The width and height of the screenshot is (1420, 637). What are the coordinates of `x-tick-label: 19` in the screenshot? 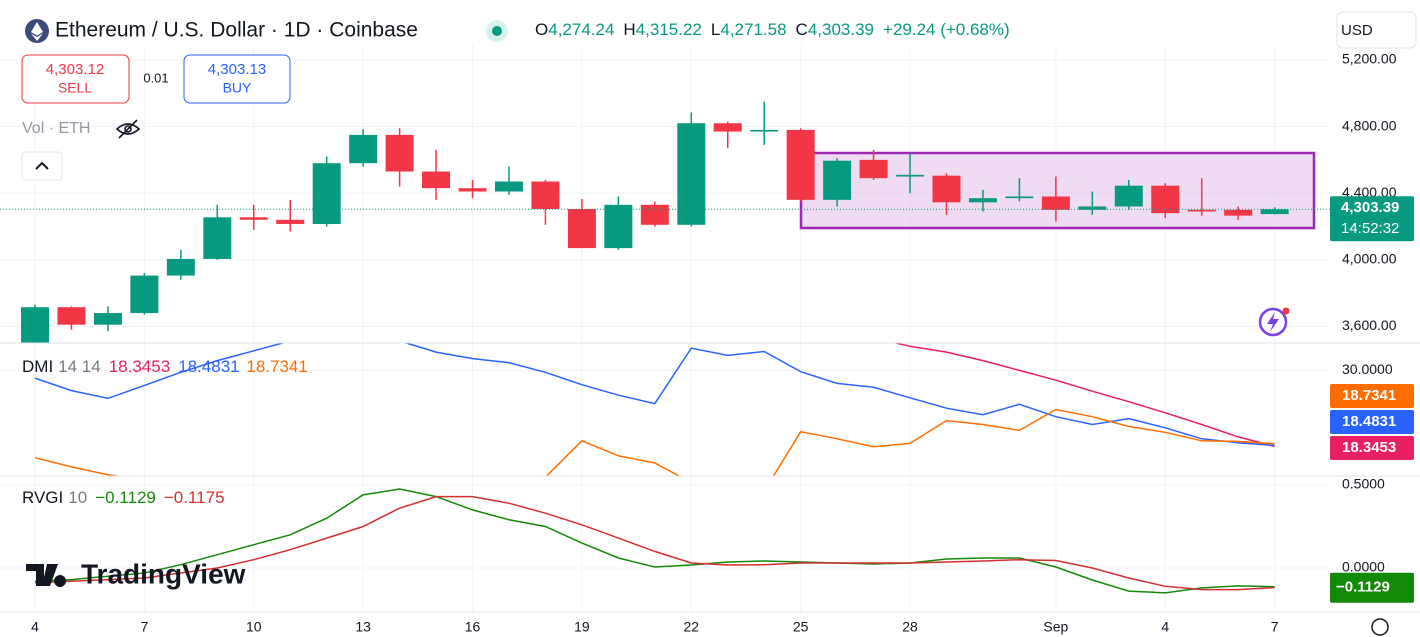 It's located at (582, 627).